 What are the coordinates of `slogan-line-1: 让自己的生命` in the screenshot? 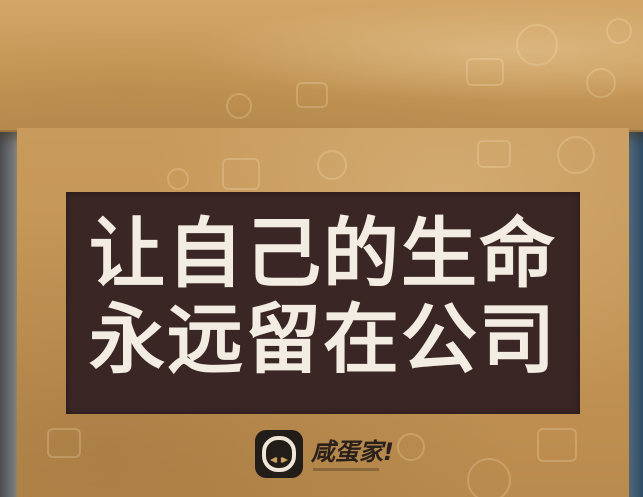 It's located at (323, 253).